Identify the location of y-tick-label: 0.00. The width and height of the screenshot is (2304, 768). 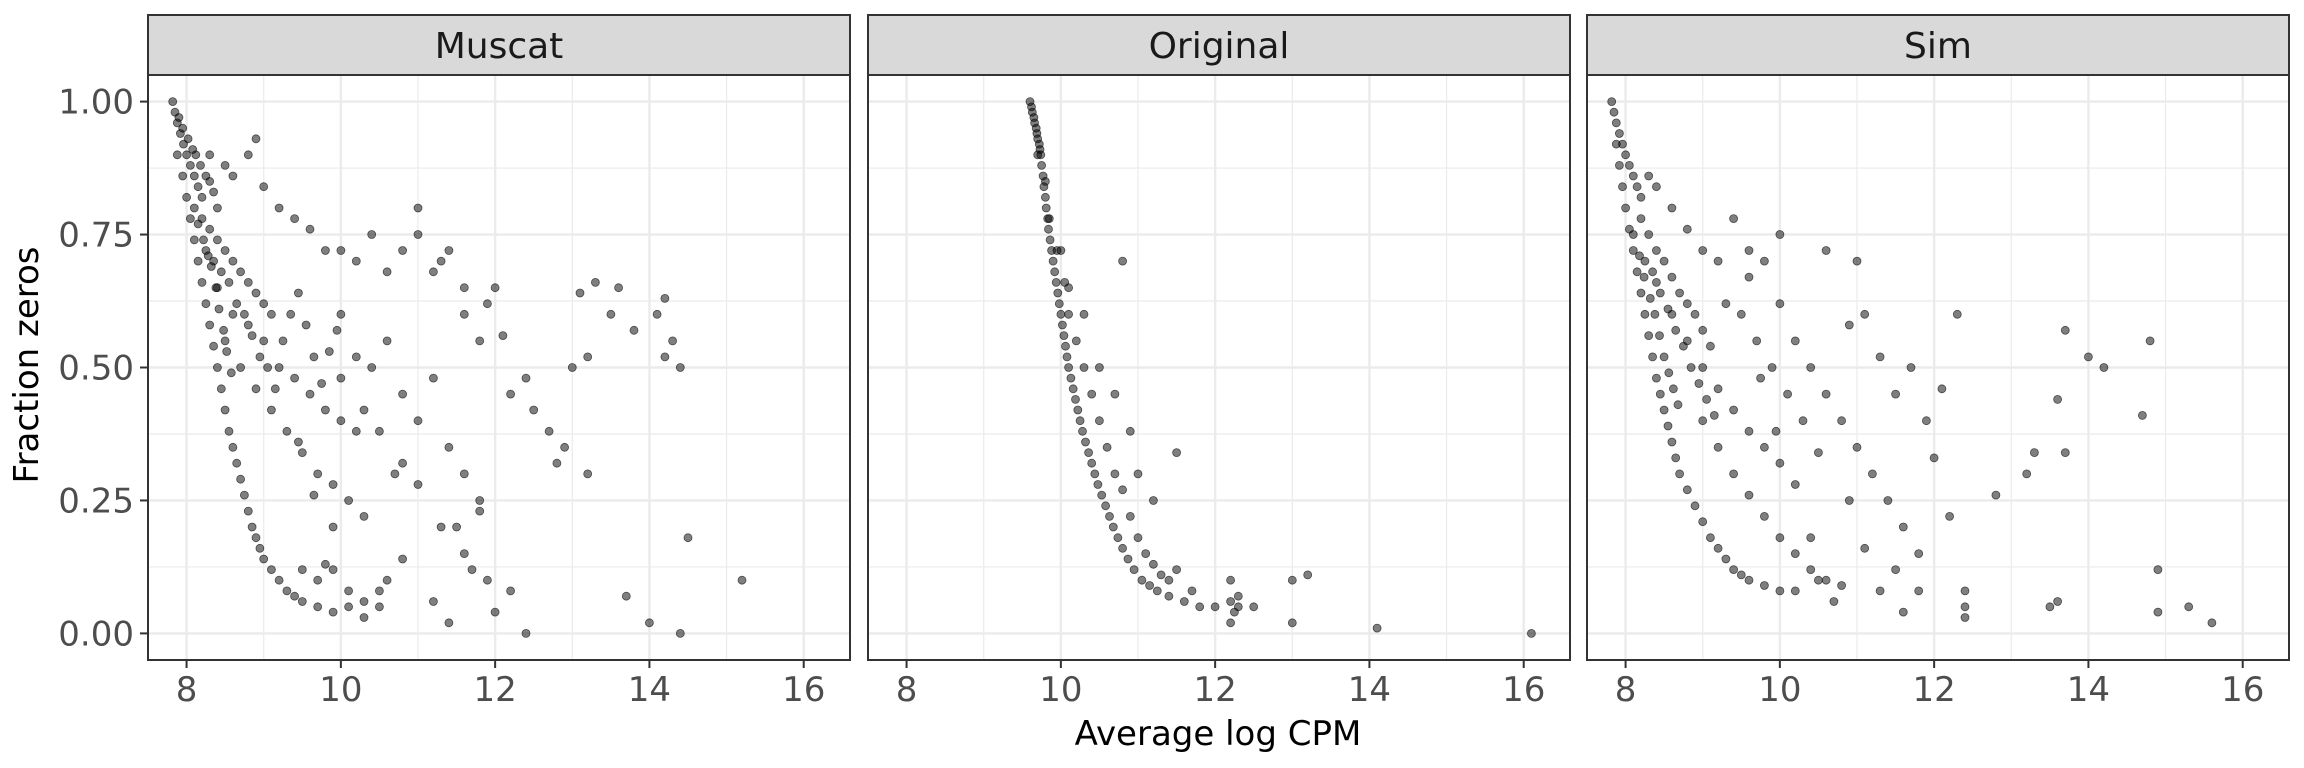
(96, 634).